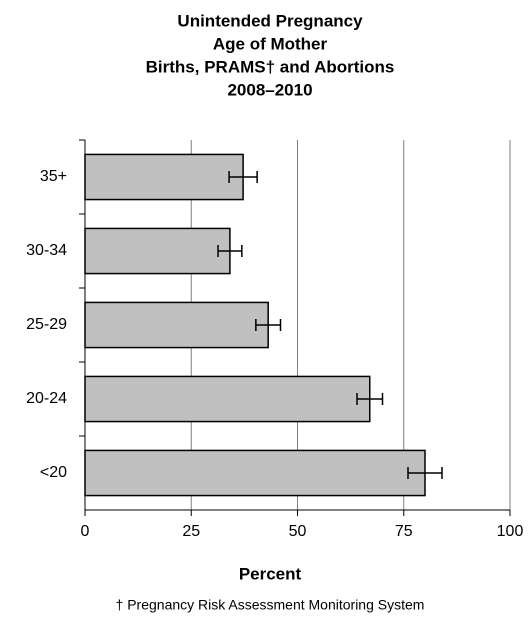 The image size is (531, 623). What do you see at coordinates (404, 531) in the screenshot?
I see `x-tick-label: 75` at bounding box center [404, 531].